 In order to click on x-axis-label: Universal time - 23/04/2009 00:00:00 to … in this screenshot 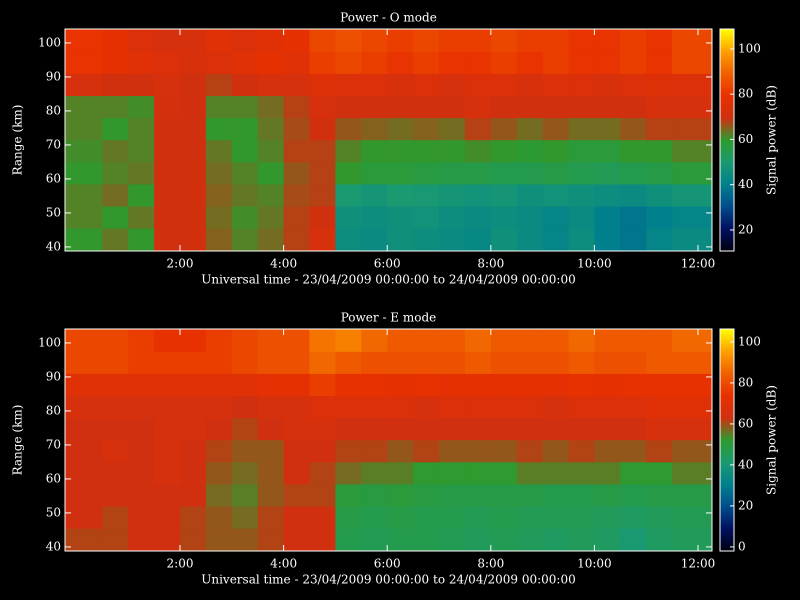, I will do `click(388, 580)`.